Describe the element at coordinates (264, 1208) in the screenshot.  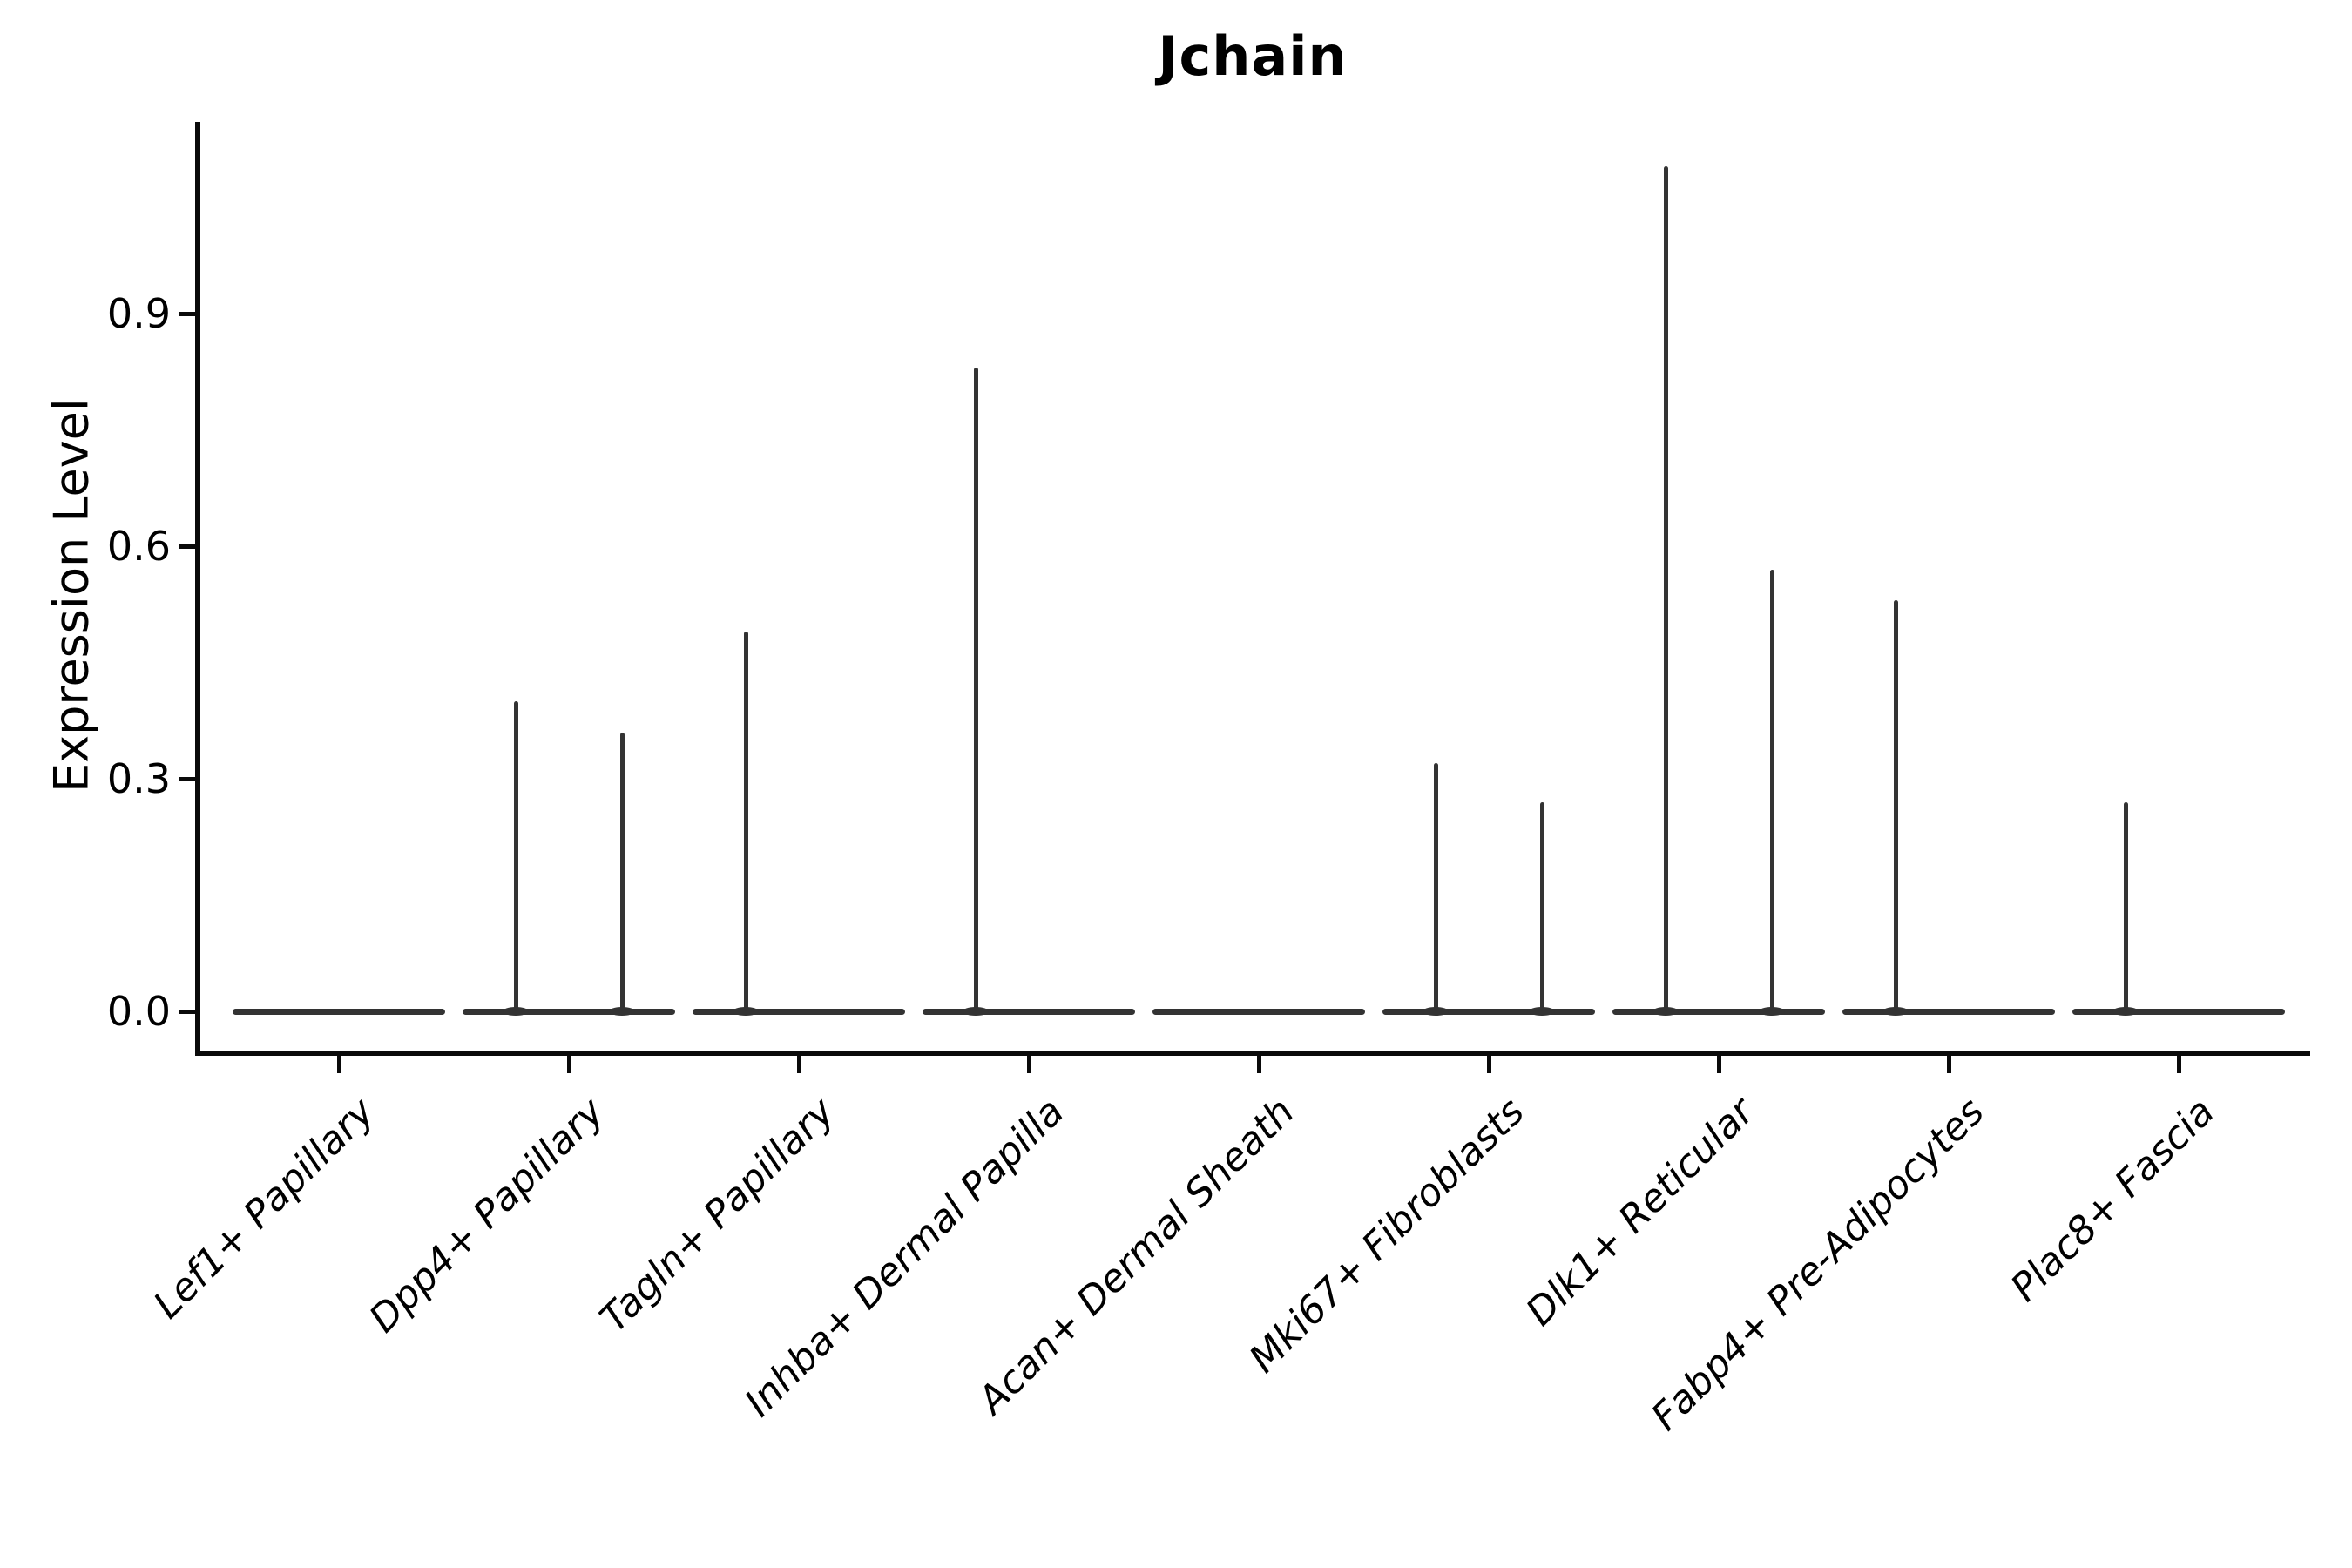
I see `x-tick-label: Lef1+ Papillary` at that location.